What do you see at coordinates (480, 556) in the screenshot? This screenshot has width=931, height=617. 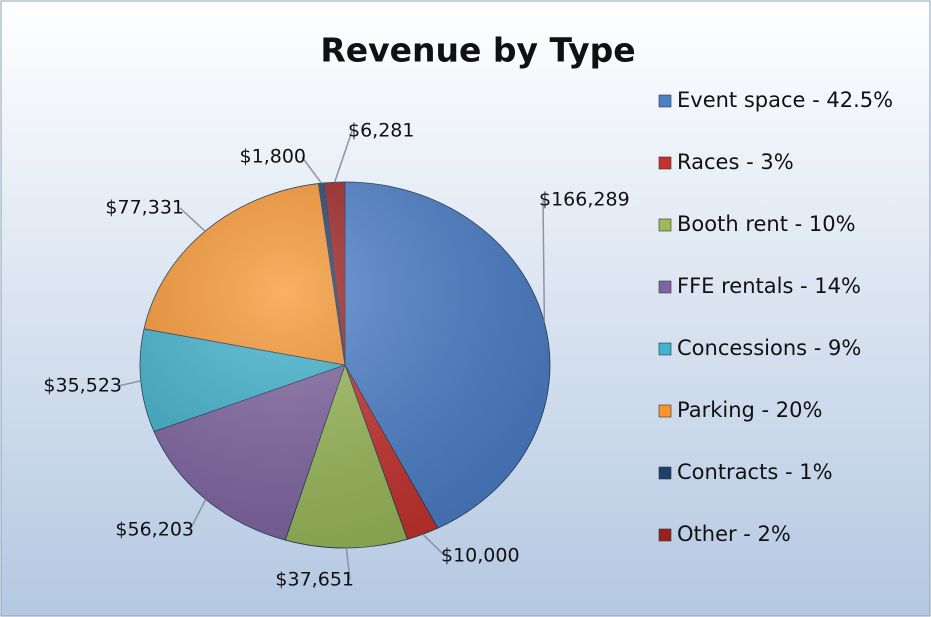 I see `data-label: $10,000` at bounding box center [480, 556].